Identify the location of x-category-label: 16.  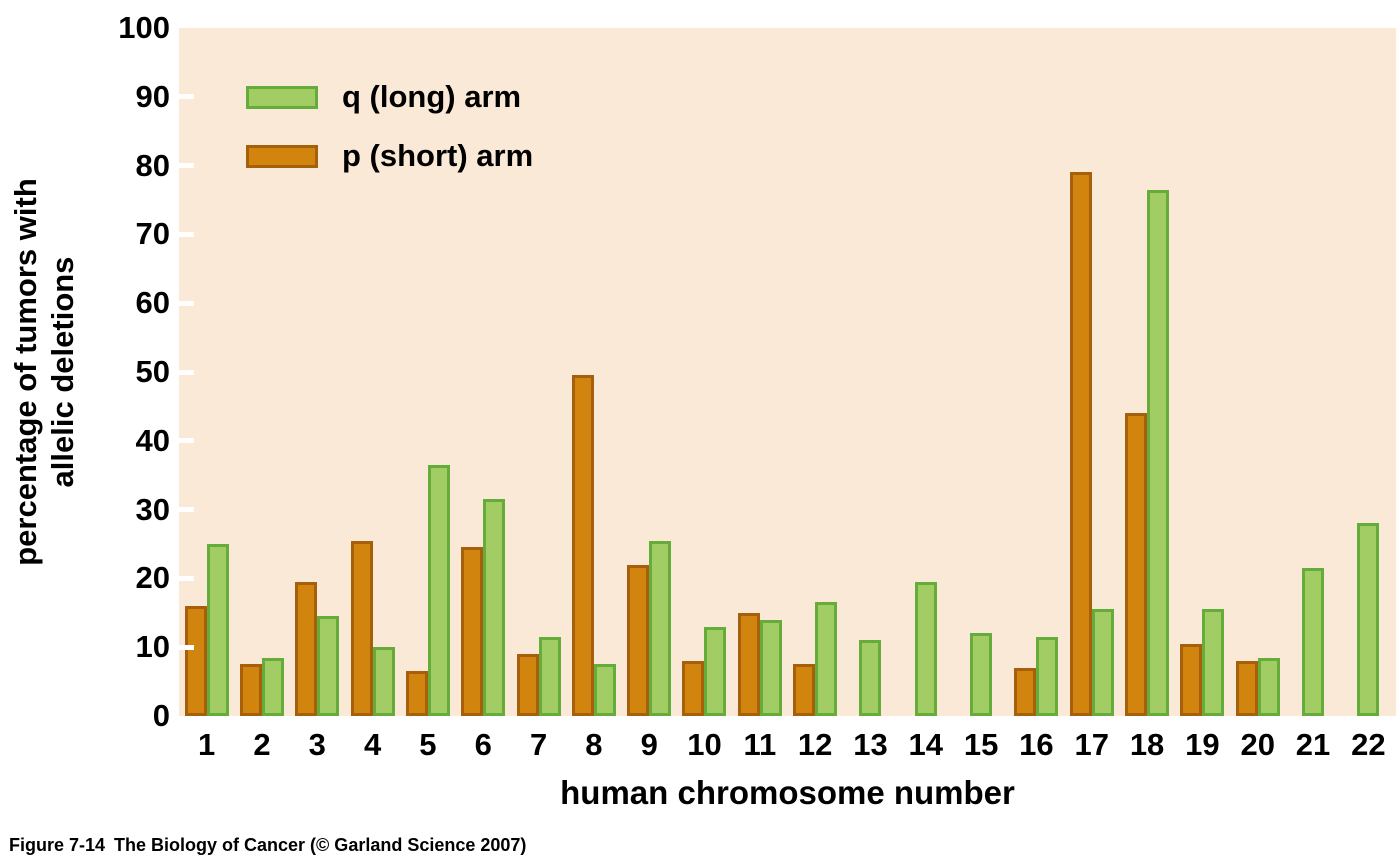
(1036, 744).